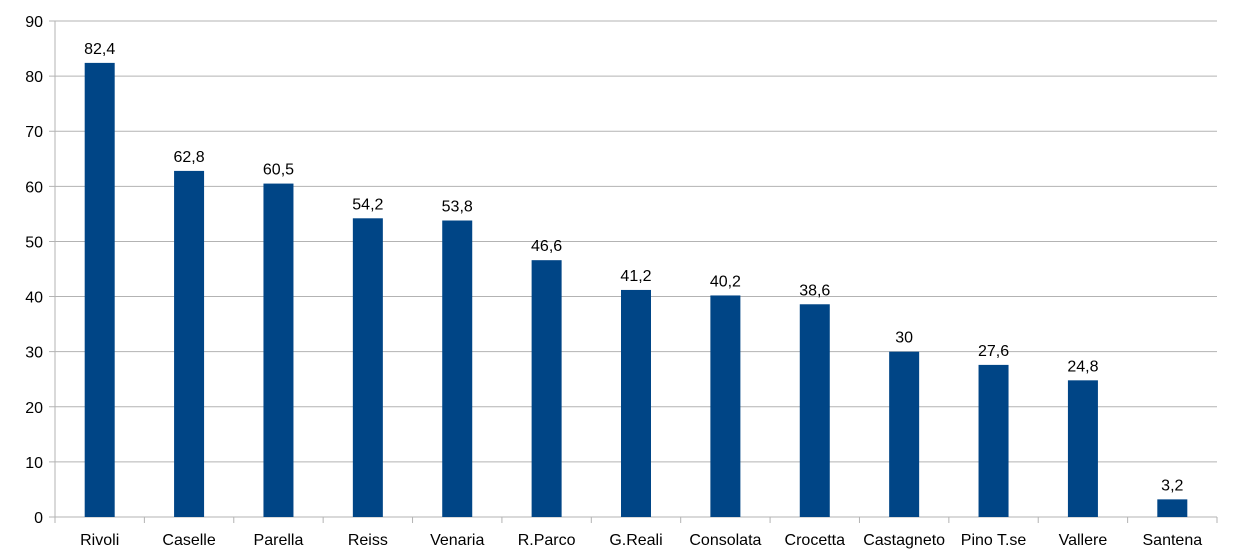 Image resolution: width=1242 pixels, height=560 pixels. I want to click on bar-value-label: 38,6, so click(814, 290).